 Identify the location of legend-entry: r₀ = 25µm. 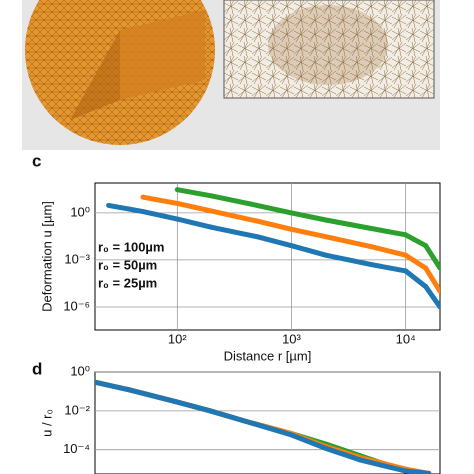
(127, 282).